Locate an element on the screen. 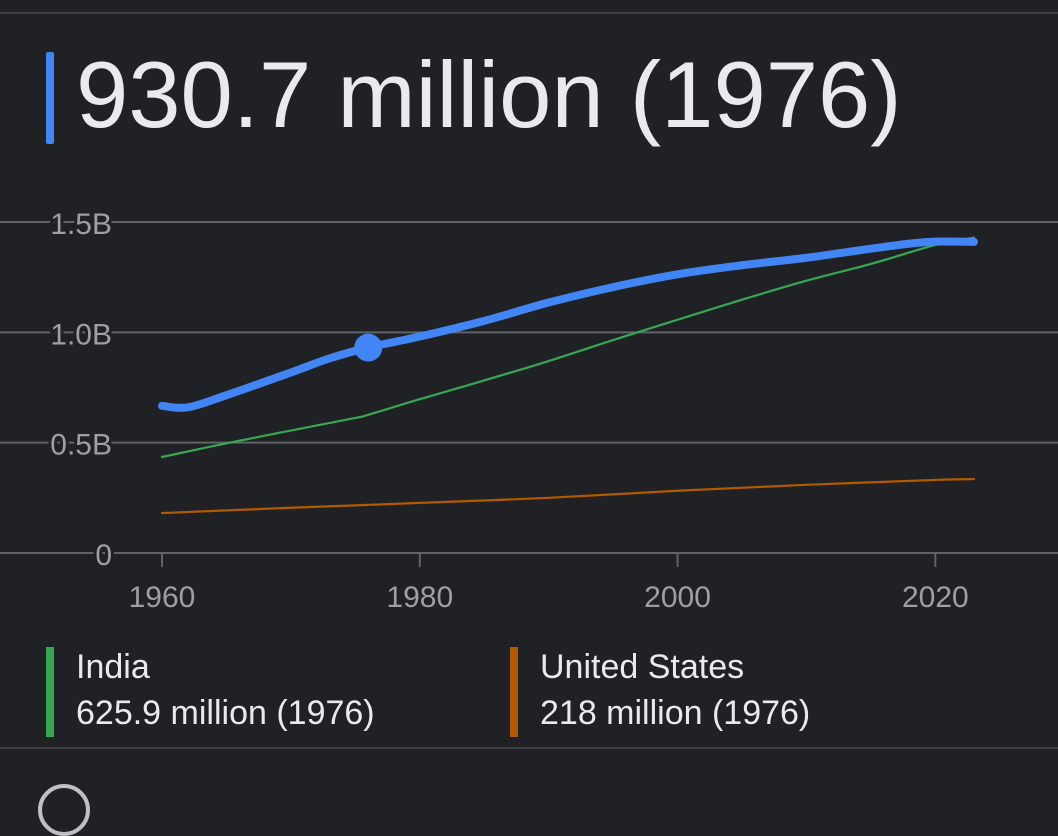  top-divider is located at coordinates (529, 13).